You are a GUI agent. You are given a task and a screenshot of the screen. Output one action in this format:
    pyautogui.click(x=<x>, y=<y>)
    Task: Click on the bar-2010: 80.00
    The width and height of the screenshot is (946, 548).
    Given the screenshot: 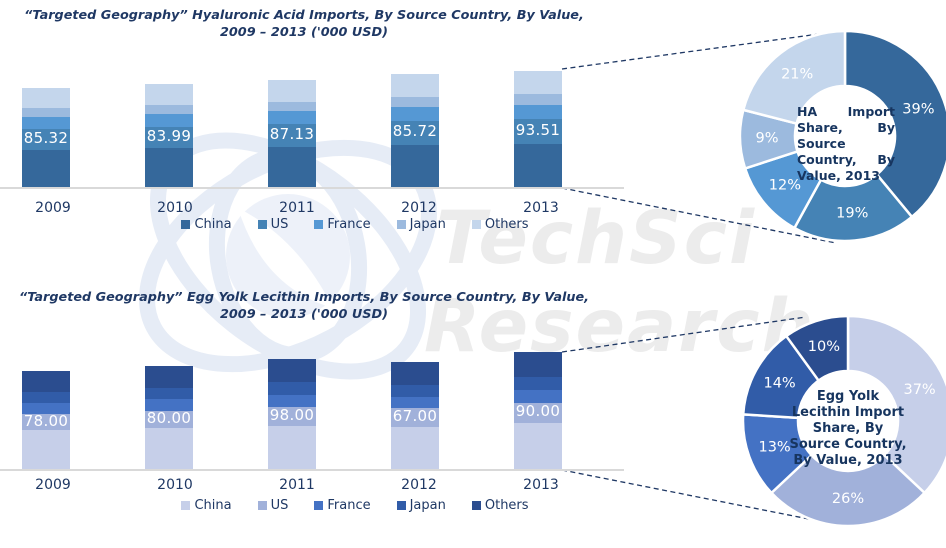 What is the action you would take?
    pyautogui.click(x=169, y=418)
    